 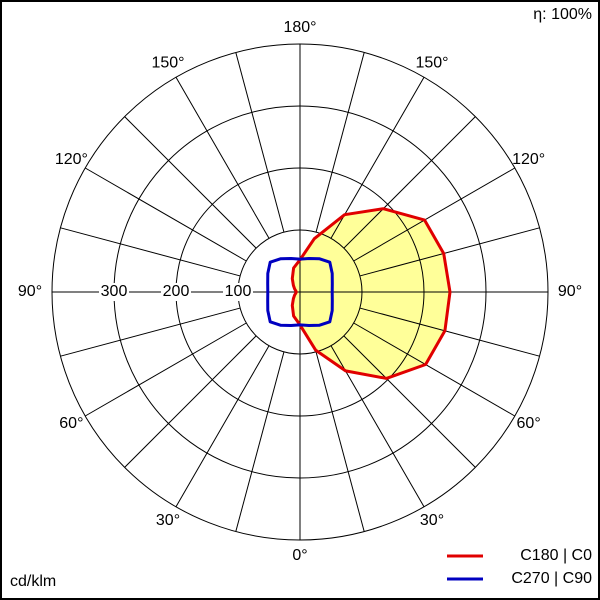 What do you see at coordinates (556, 555) in the screenshot?
I see `legend-label: C180 | C0` at bounding box center [556, 555].